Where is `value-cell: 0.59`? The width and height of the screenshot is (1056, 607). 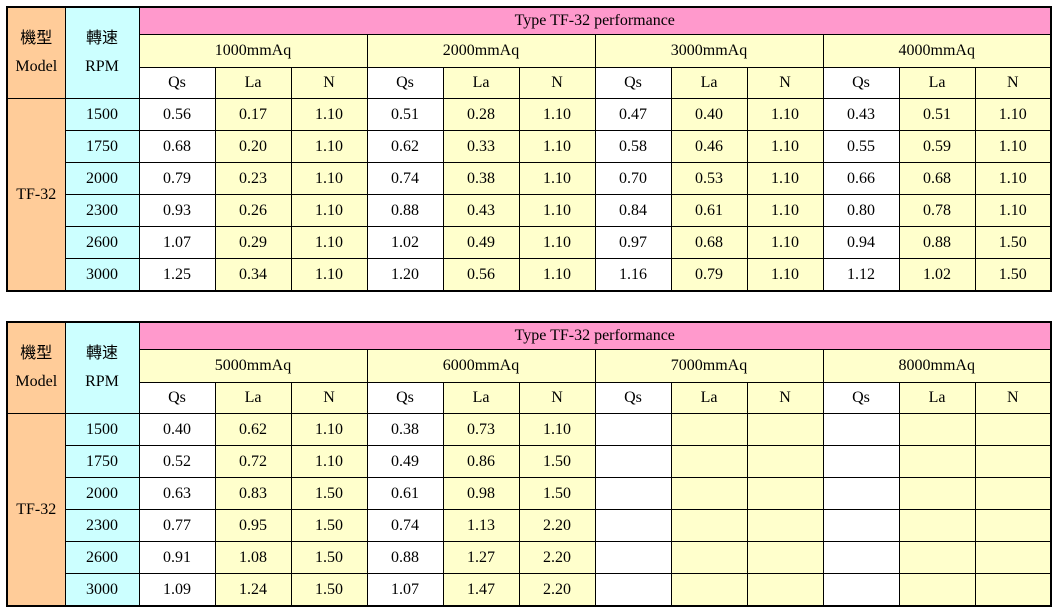
value-cell: 0.59 is located at coordinates (937, 146).